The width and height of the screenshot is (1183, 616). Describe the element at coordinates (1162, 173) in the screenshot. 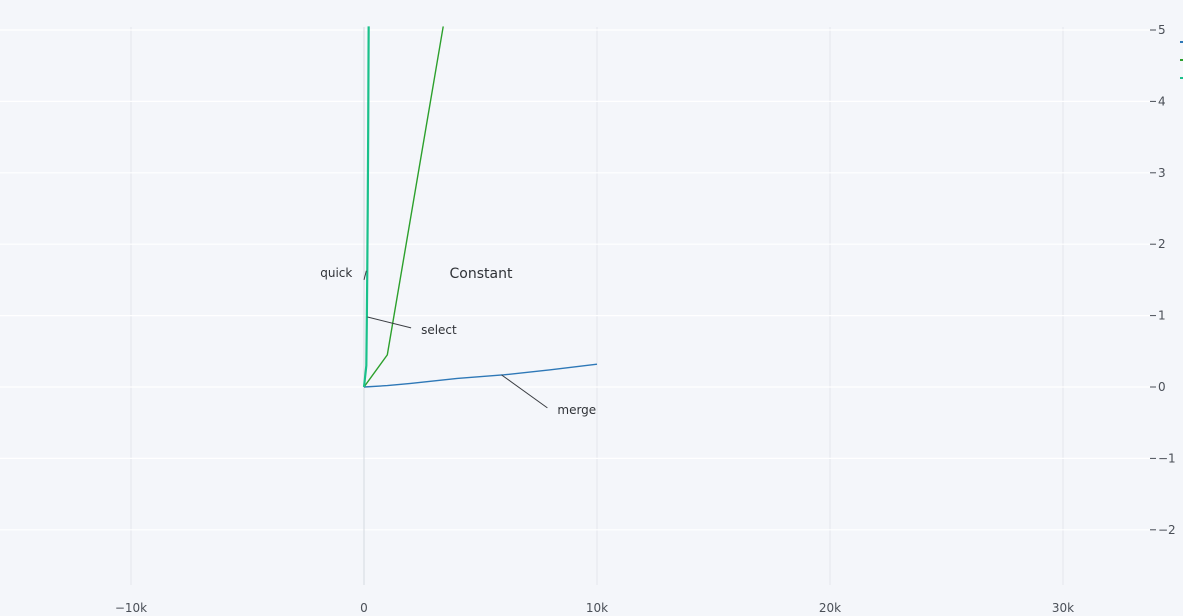

I see `y-tick-label: 3` at that location.